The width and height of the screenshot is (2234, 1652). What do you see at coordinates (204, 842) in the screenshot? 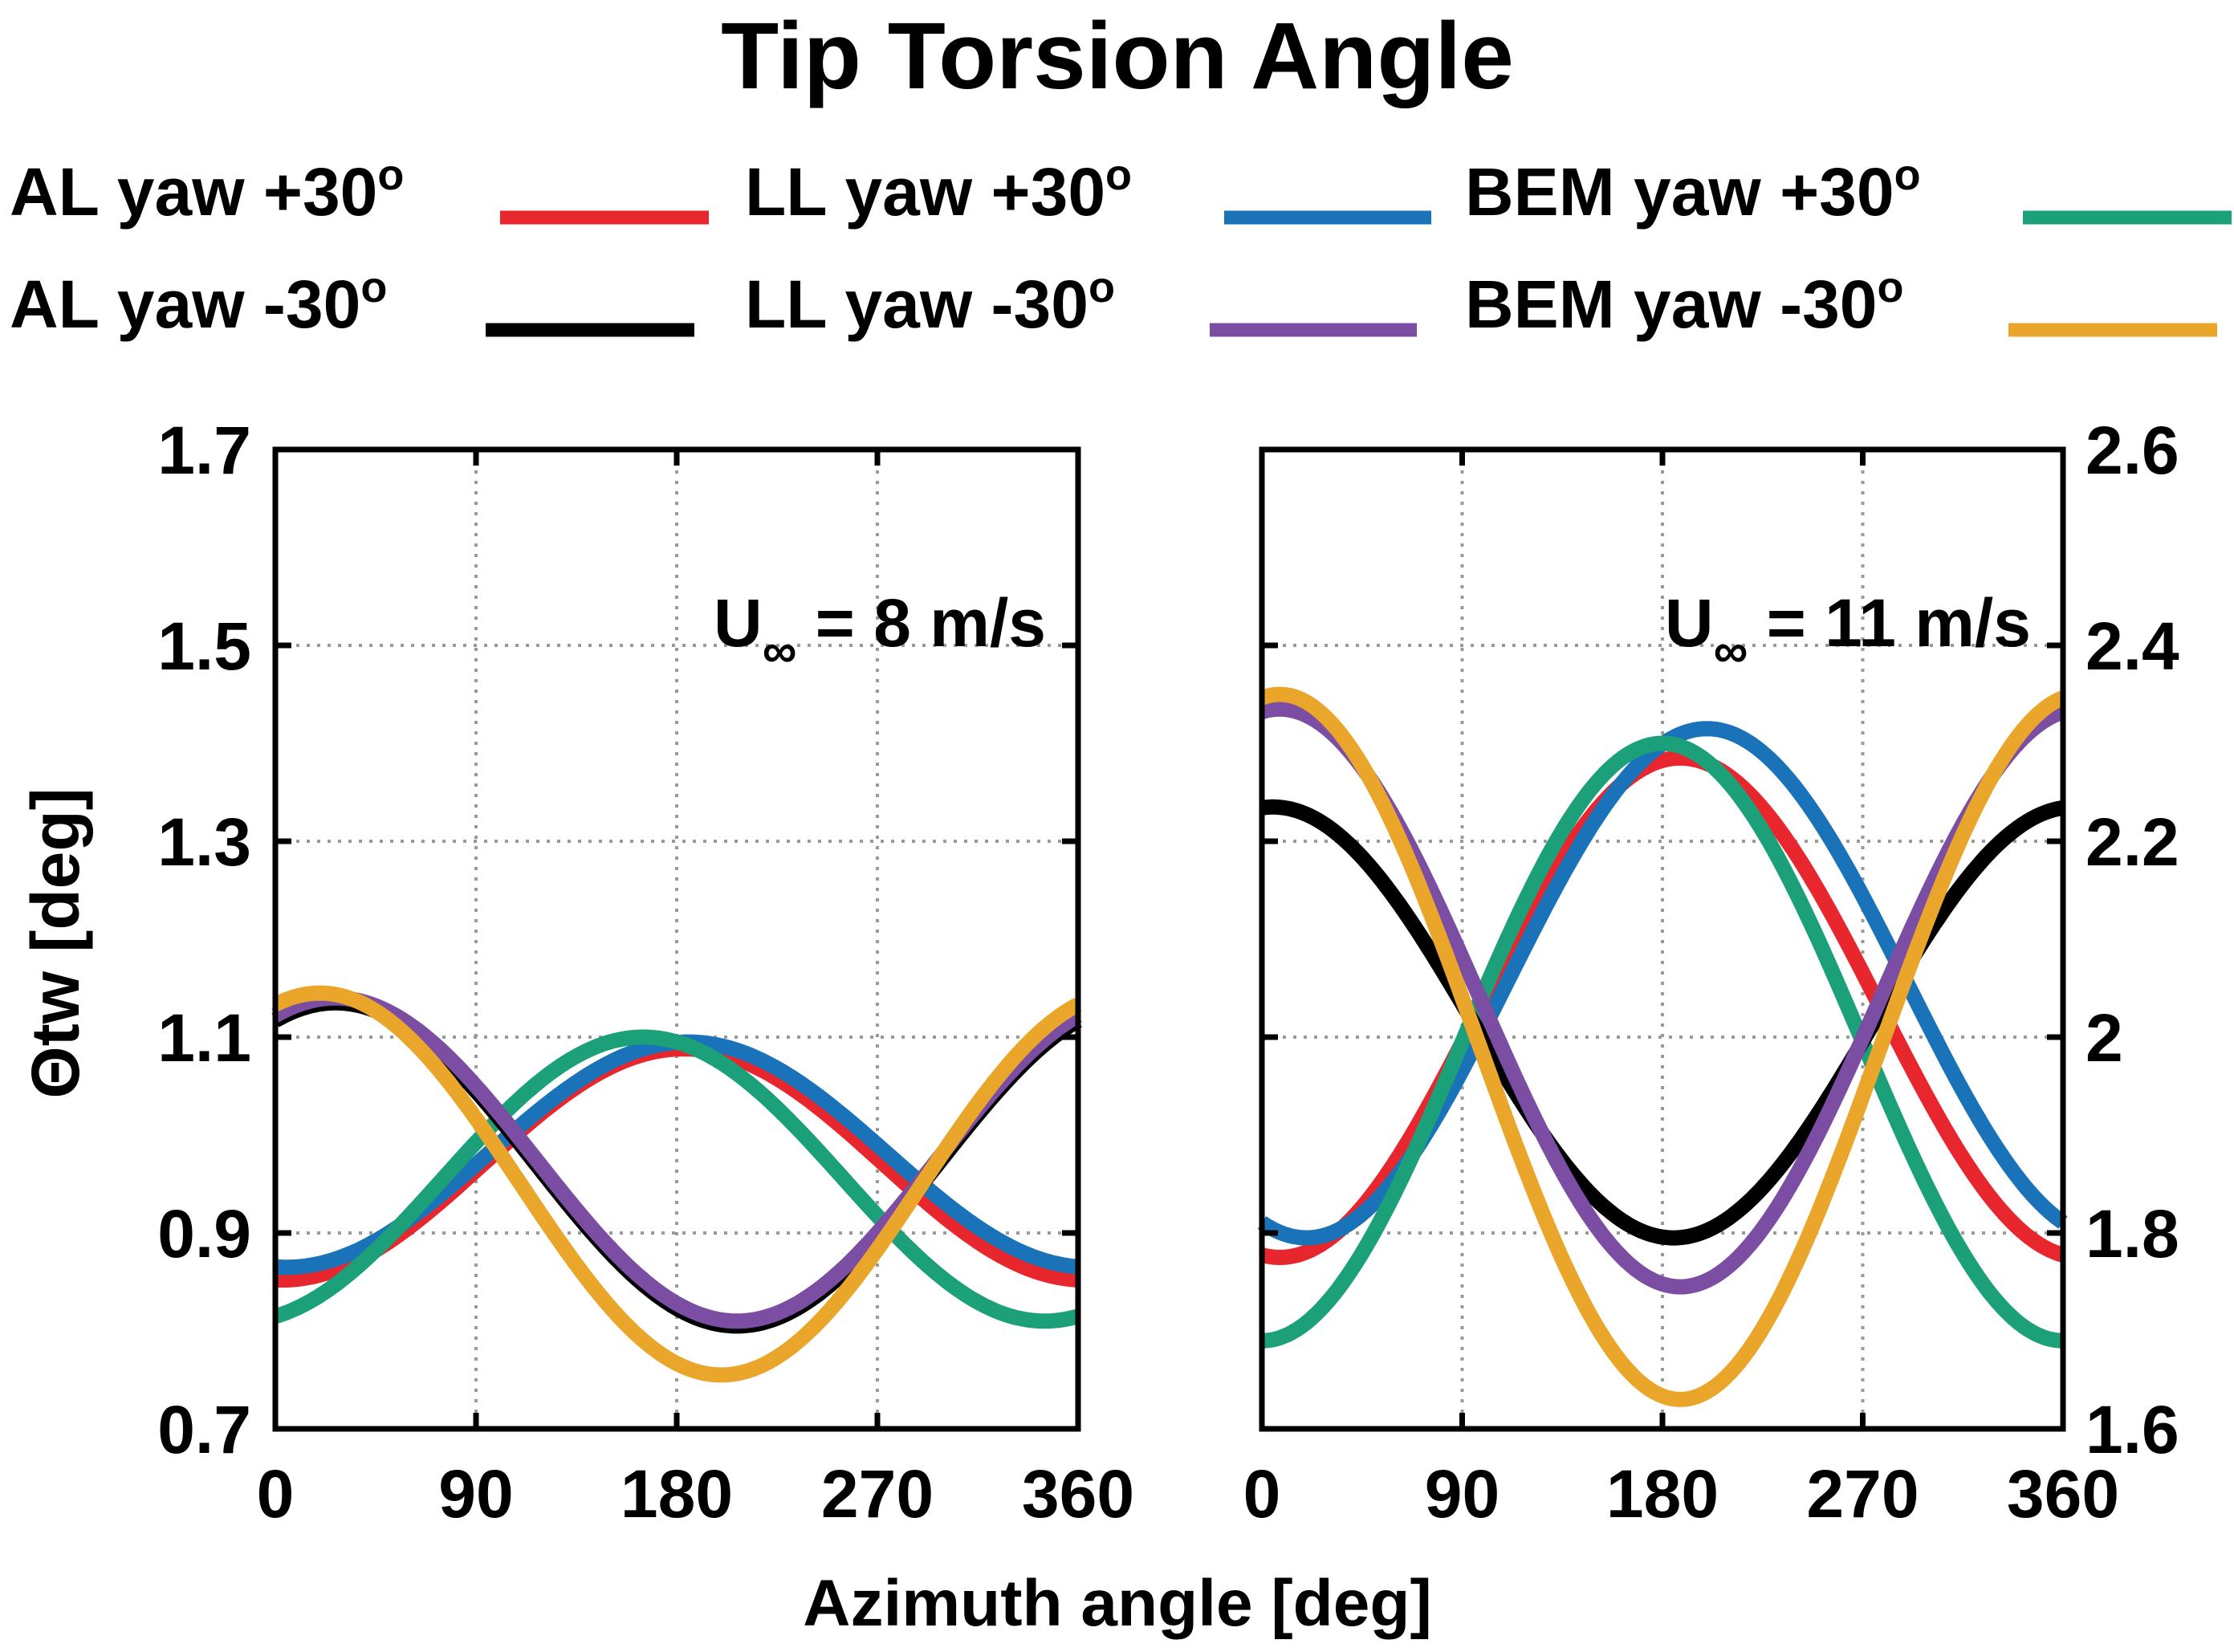
I see `y-tick-label: 1.3` at bounding box center [204, 842].